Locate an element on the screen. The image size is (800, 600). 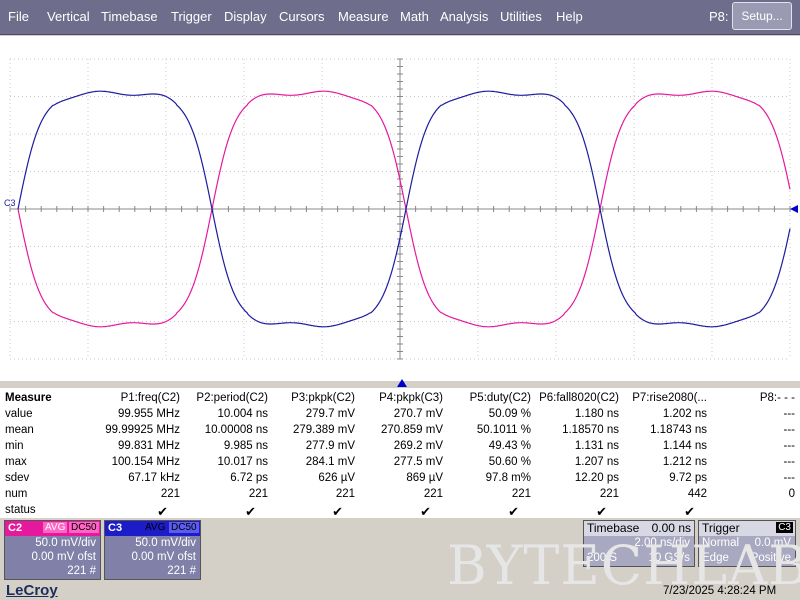
menu-analysis: Analysis is located at coordinates (464, 16).